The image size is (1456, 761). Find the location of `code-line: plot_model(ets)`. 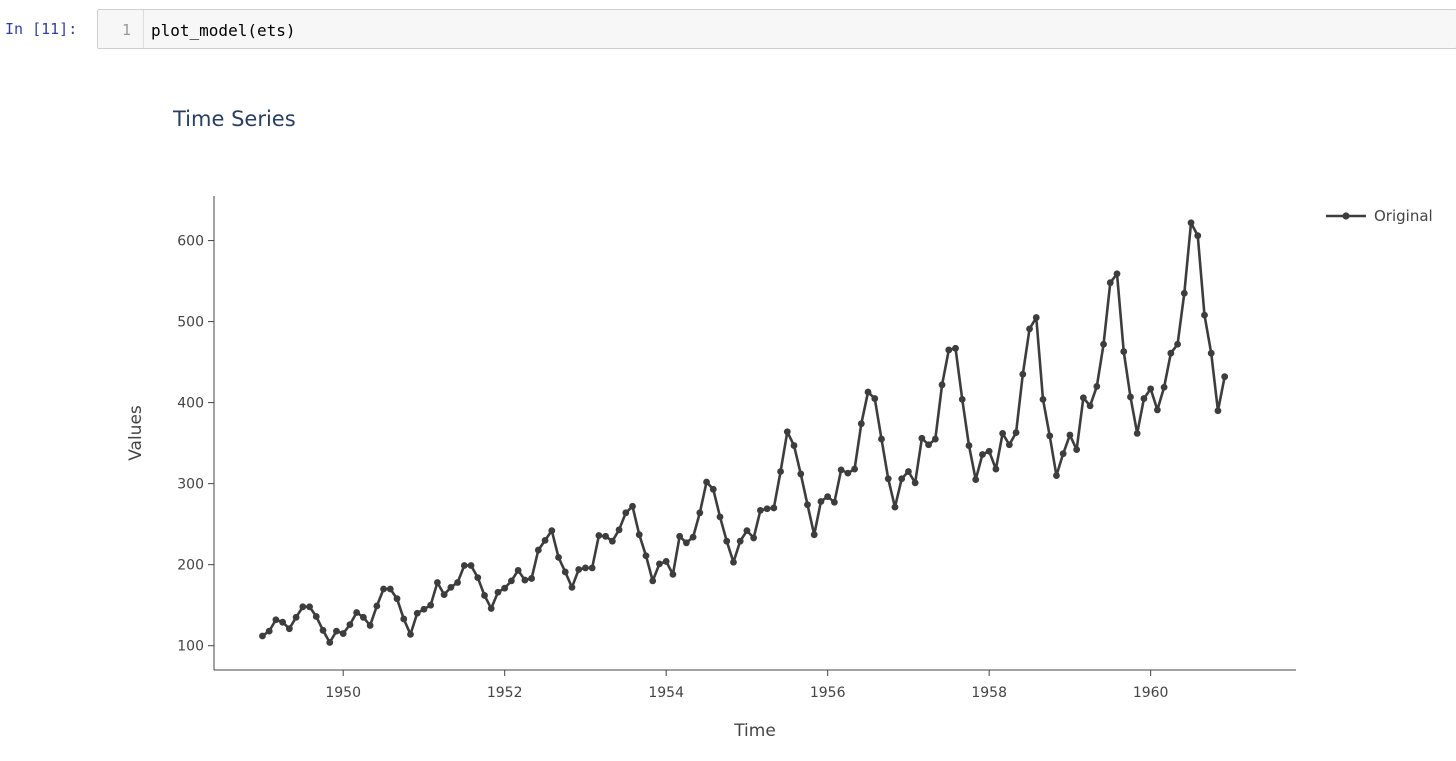

code-line: plot_model(ets) is located at coordinates (223, 30).